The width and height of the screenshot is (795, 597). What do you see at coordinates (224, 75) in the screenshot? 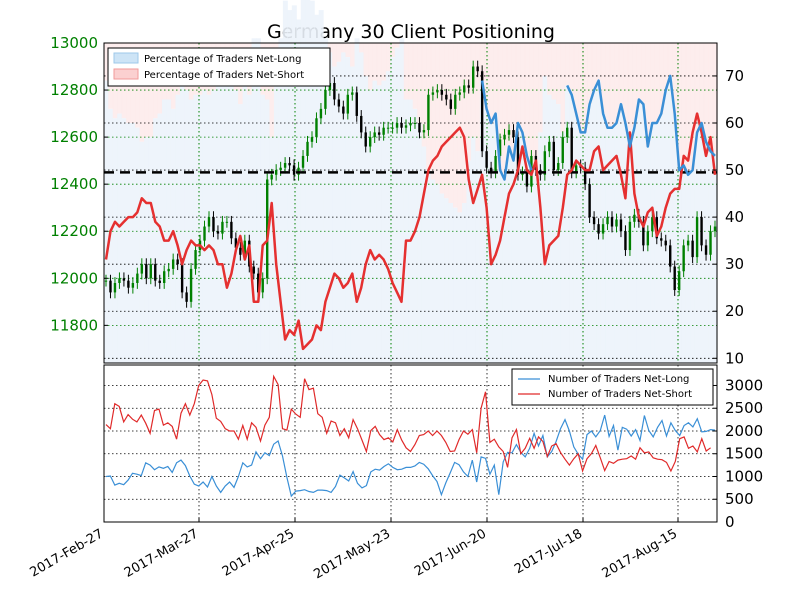
I see `legend-net-short-label: Percentage of Traders Net-Short` at bounding box center [224, 75].